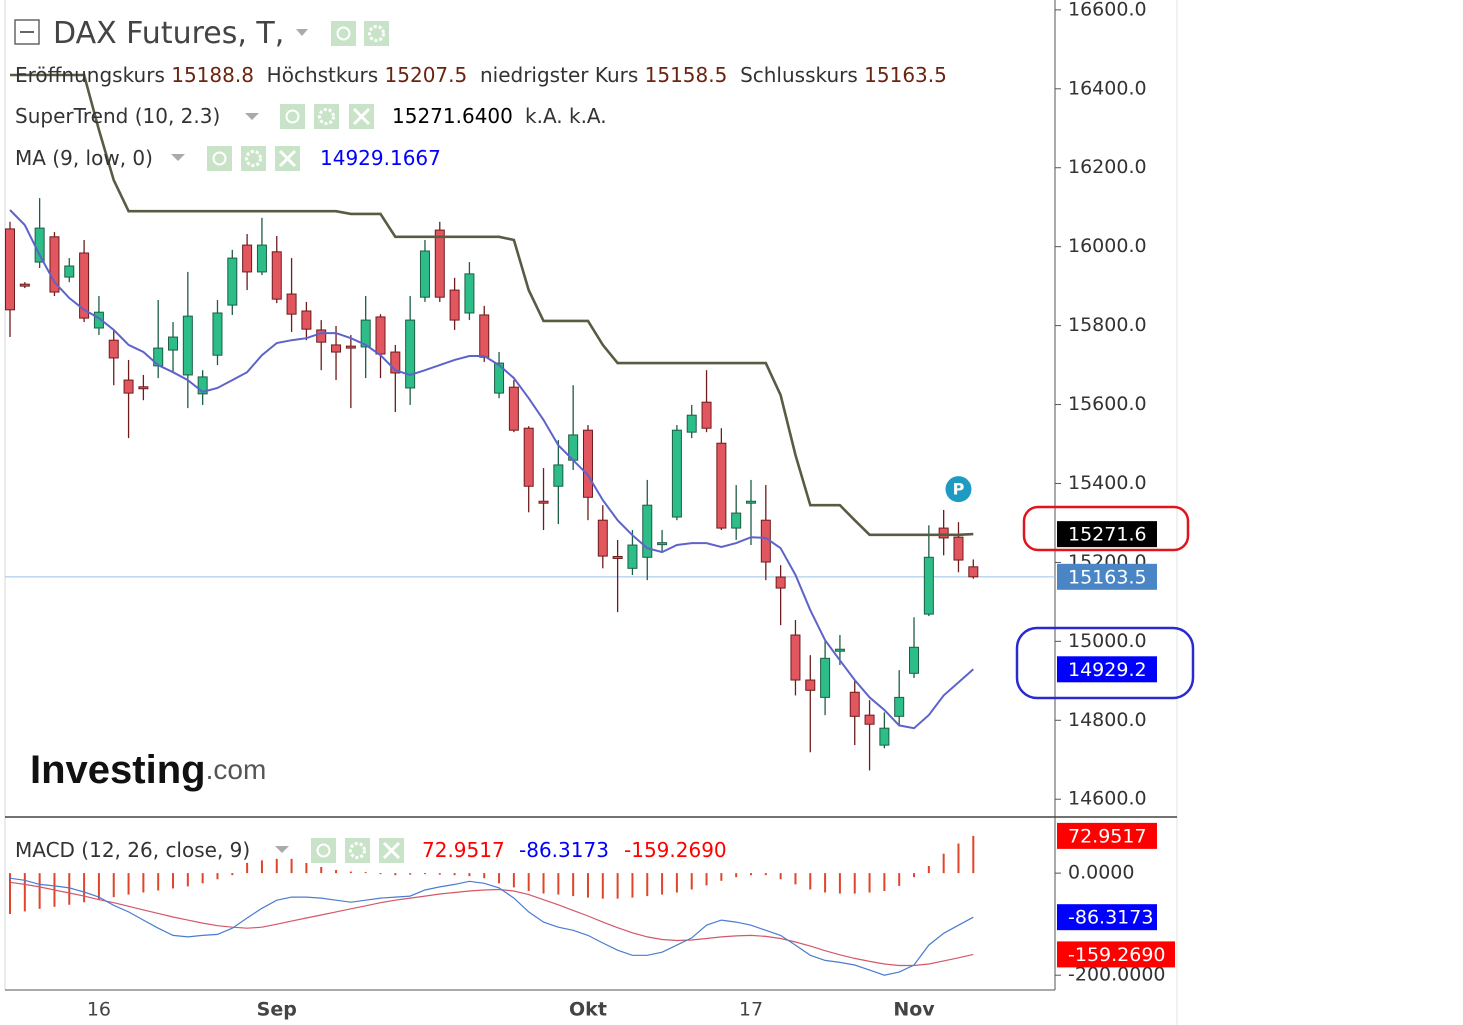 This screenshot has width=1463, height=1025. I want to click on macd-title: MACD (12, 26, close, 9), so click(133, 850).